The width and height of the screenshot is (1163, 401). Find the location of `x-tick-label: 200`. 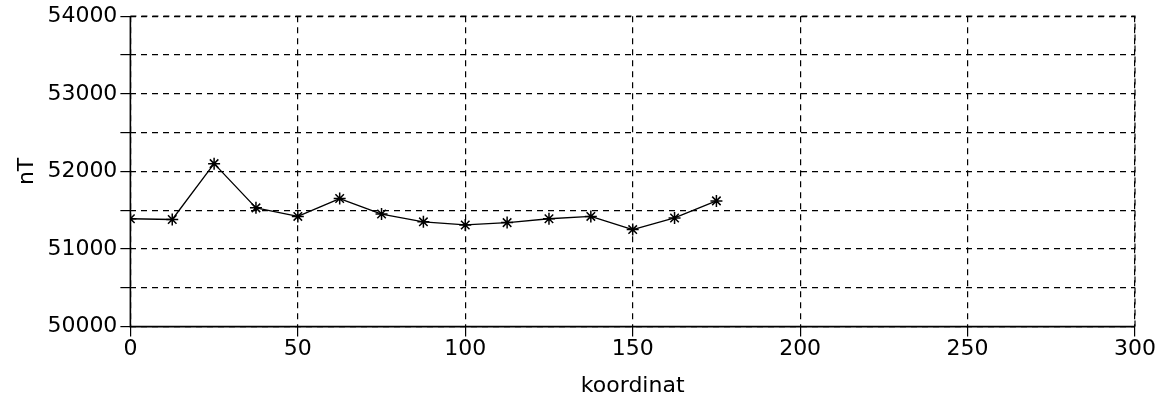

x-tick-label: 200 is located at coordinates (800, 348).